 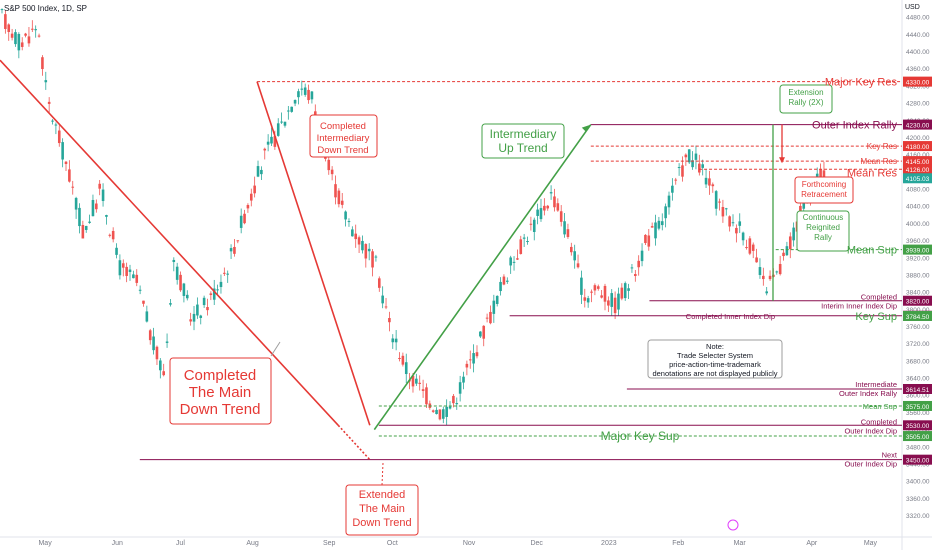 What do you see at coordinates (730, 316) in the screenshot?
I see `label-completed-inner: Completed Inner Index Dip` at bounding box center [730, 316].